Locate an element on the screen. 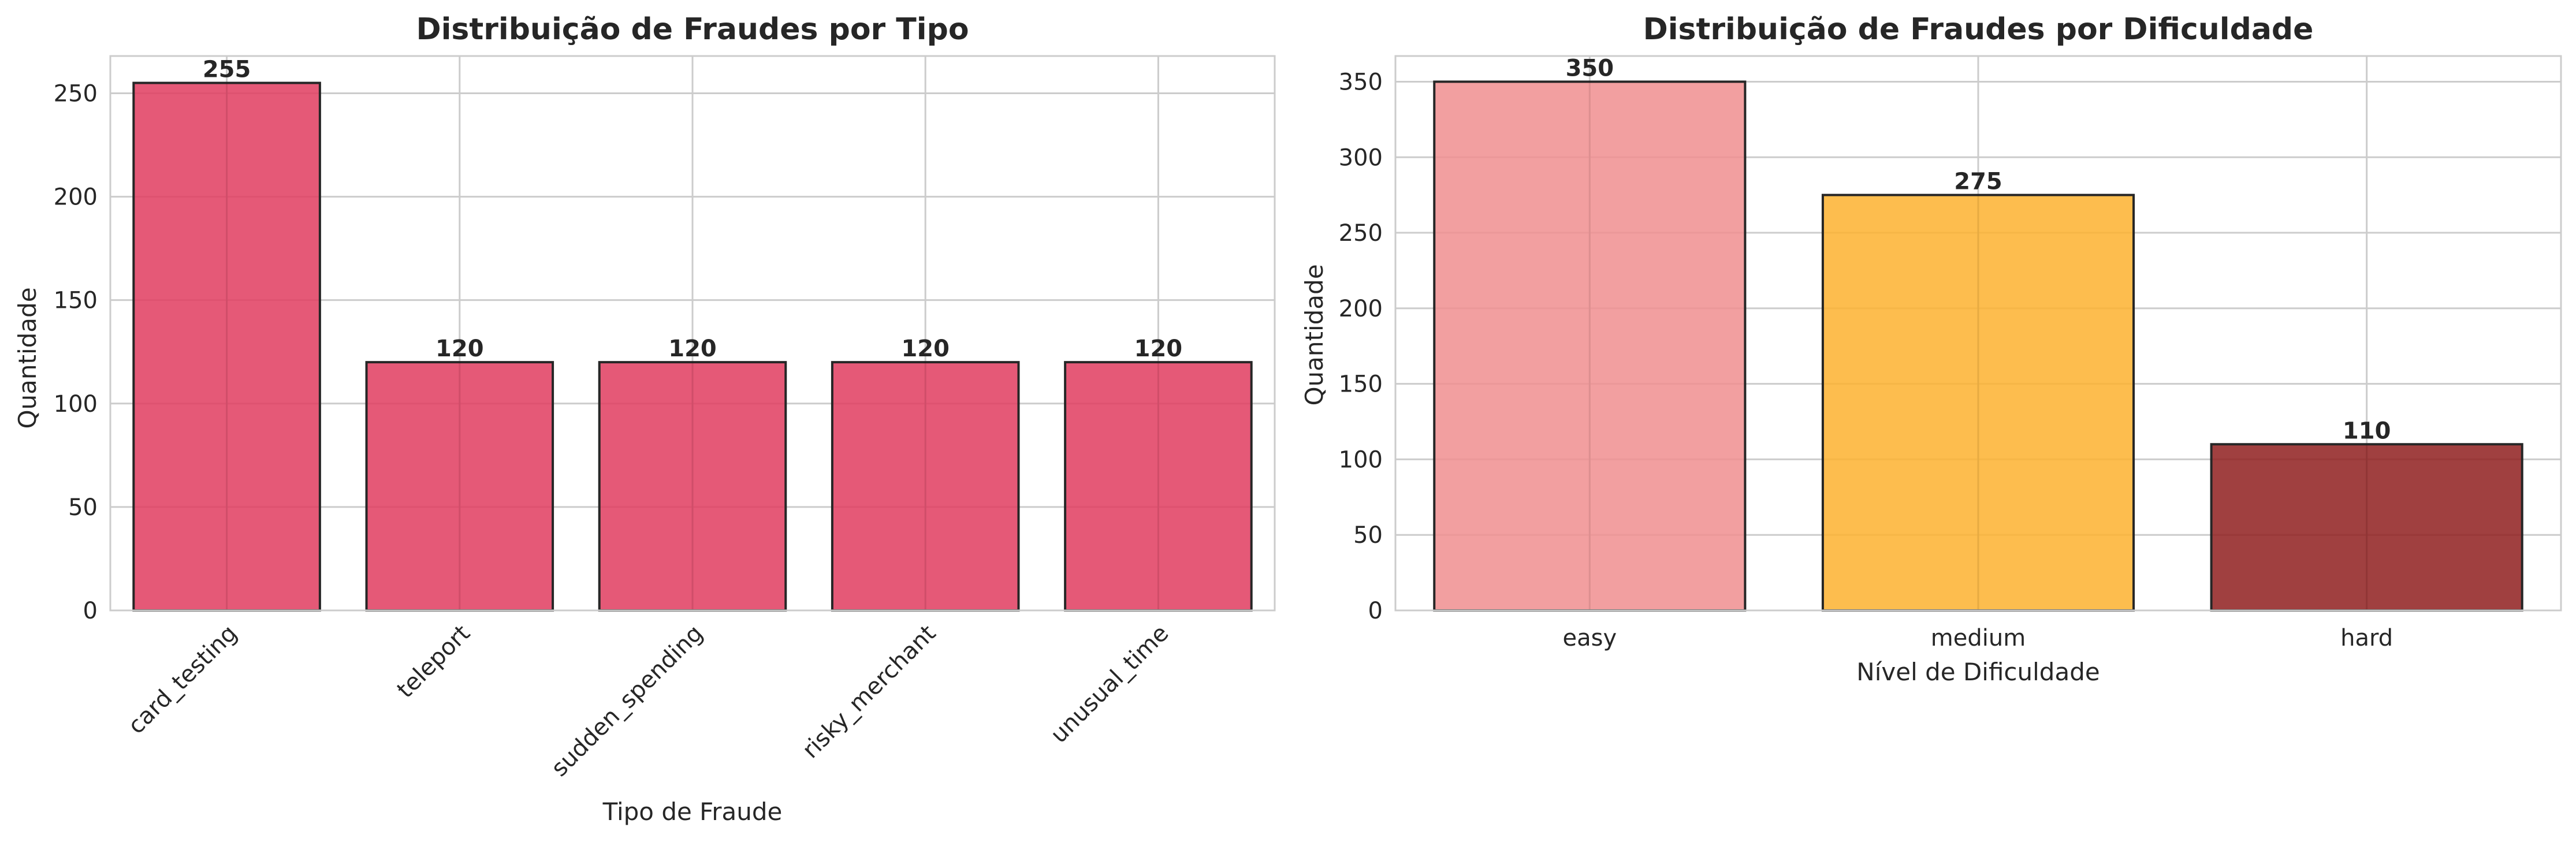  bar-card_testing is located at coordinates (227, 347).